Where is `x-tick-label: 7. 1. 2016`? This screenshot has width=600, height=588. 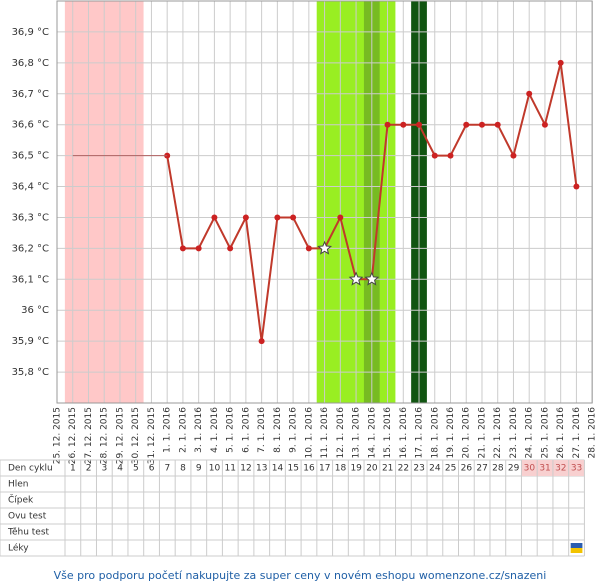
x-tick-label: 7. 1. 2016 is located at coordinates (262, 430).